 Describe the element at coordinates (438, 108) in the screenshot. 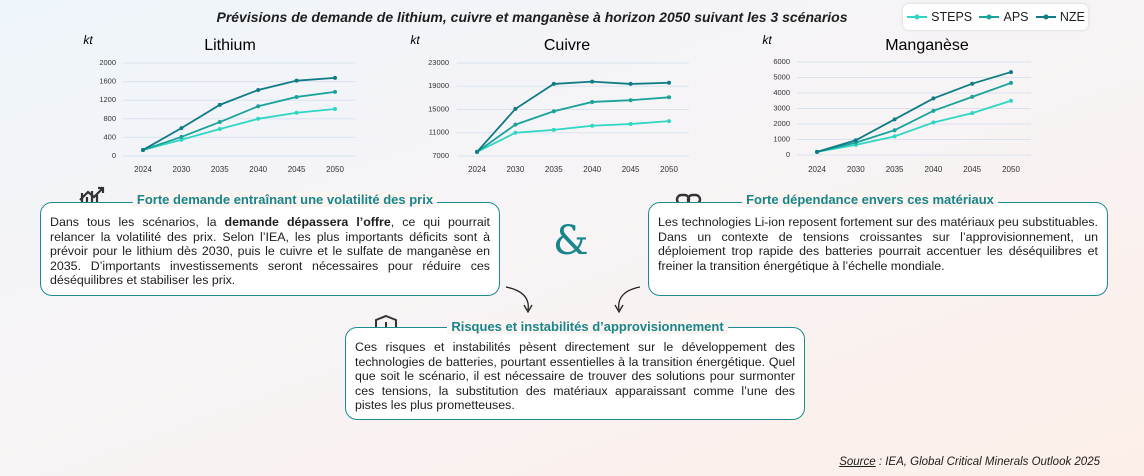

I see `y-tick-label: 15000` at that location.